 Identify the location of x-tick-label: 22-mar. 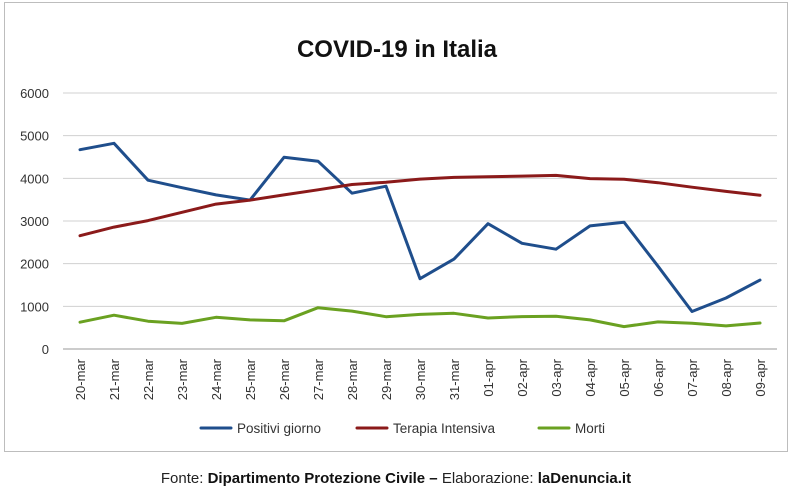
(148, 379).